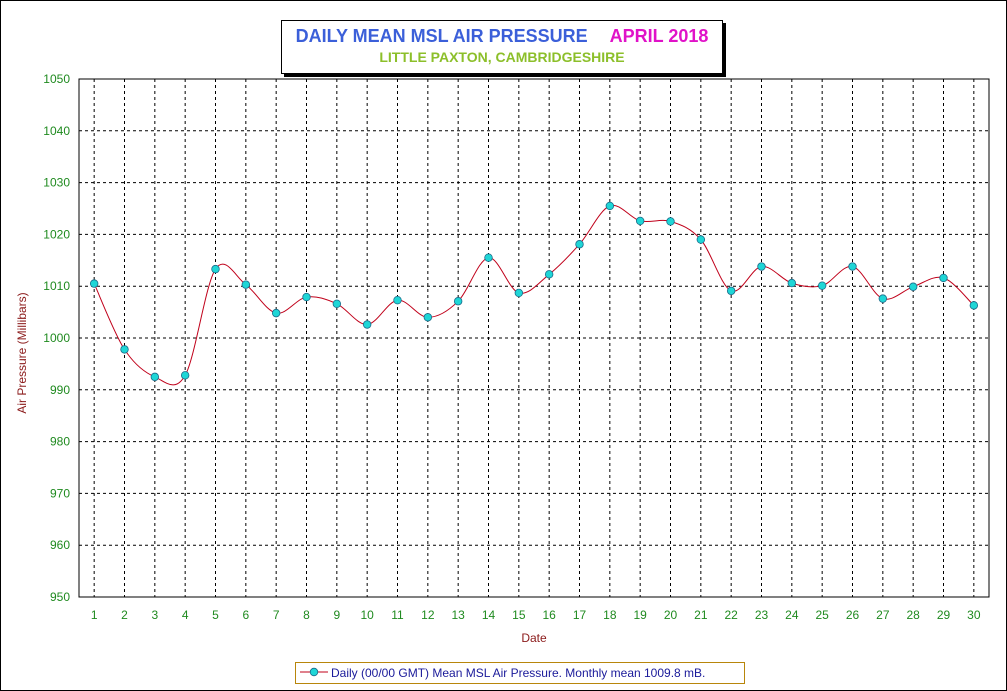 The height and width of the screenshot is (691, 1007). I want to click on x-tick-label: 1, so click(94, 615).